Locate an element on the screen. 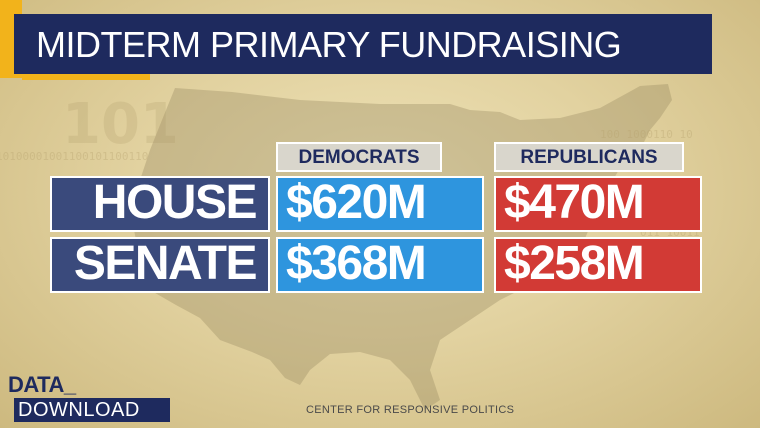  logo-bar is located at coordinates (92, 410).